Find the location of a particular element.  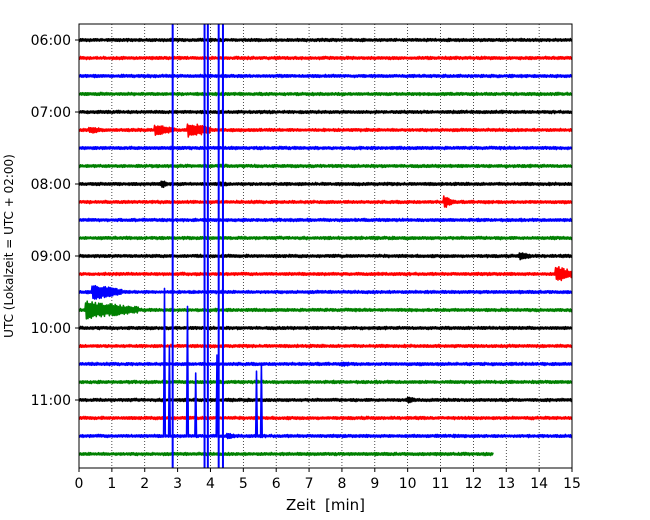

y-tick-label: 09:00 is located at coordinates (51, 257).